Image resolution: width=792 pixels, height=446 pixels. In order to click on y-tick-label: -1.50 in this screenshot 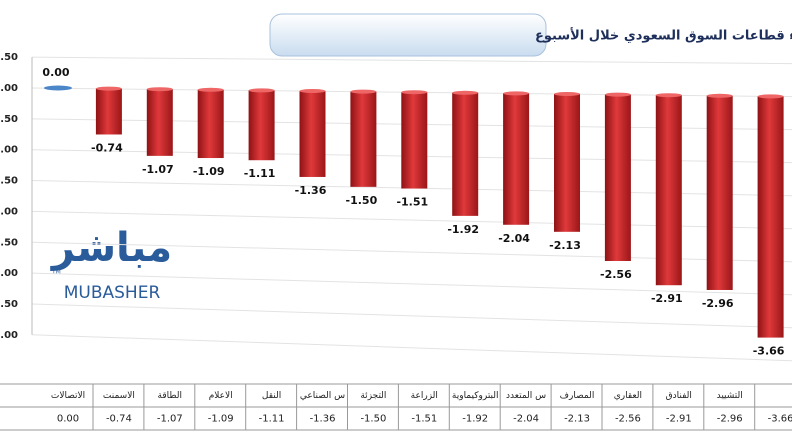, I will do `click(9, 181)`.